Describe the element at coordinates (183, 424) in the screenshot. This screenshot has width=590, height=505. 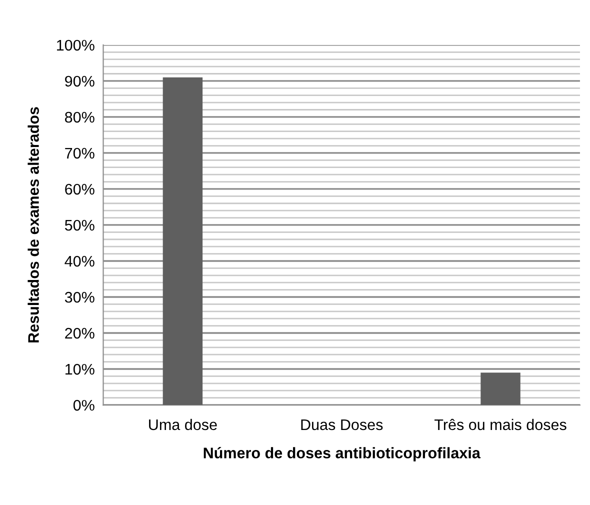
I see `x-tick-label: Uma dose` at that location.